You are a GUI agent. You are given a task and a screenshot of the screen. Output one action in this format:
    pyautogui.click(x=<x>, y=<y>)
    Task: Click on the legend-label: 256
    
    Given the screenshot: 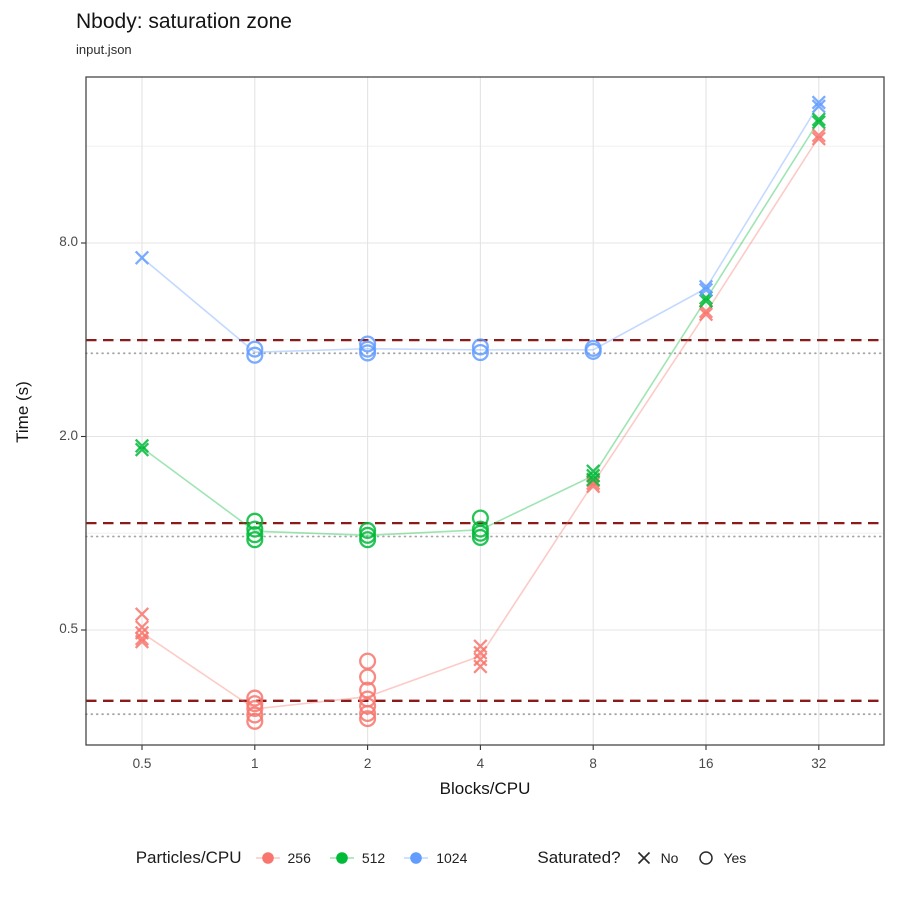 What is the action you would take?
    pyautogui.click(x=299, y=858)
    